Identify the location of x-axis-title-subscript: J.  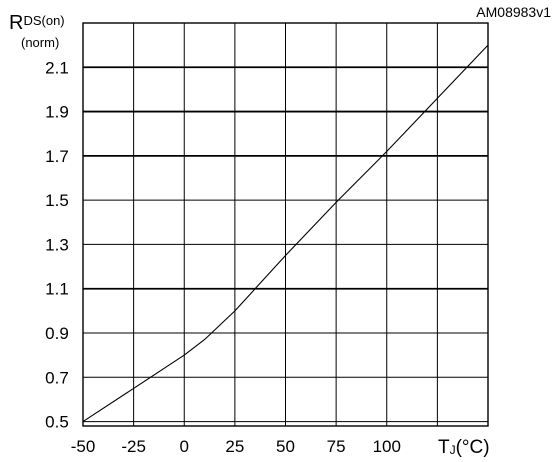
(453, 450).